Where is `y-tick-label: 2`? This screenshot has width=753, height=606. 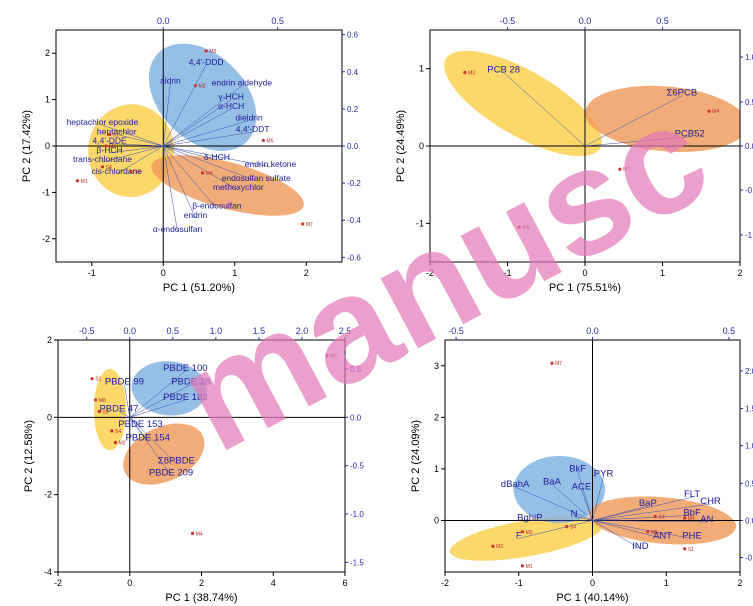 y-tick-label: 2 is located at coordinates (436, 417).